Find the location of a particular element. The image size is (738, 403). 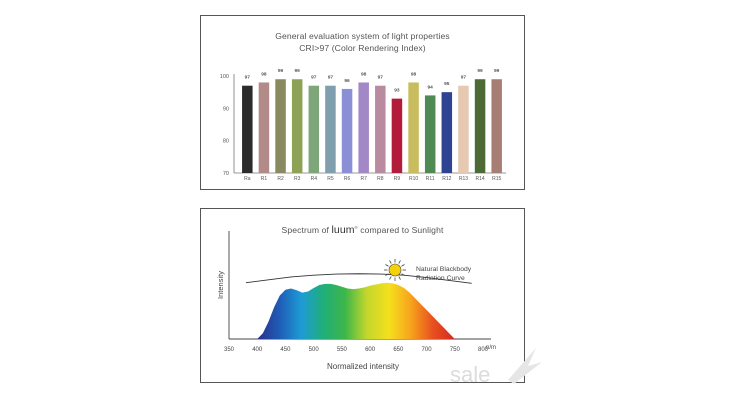

x-tick-label: 750 is located at coordinates (455, 350).